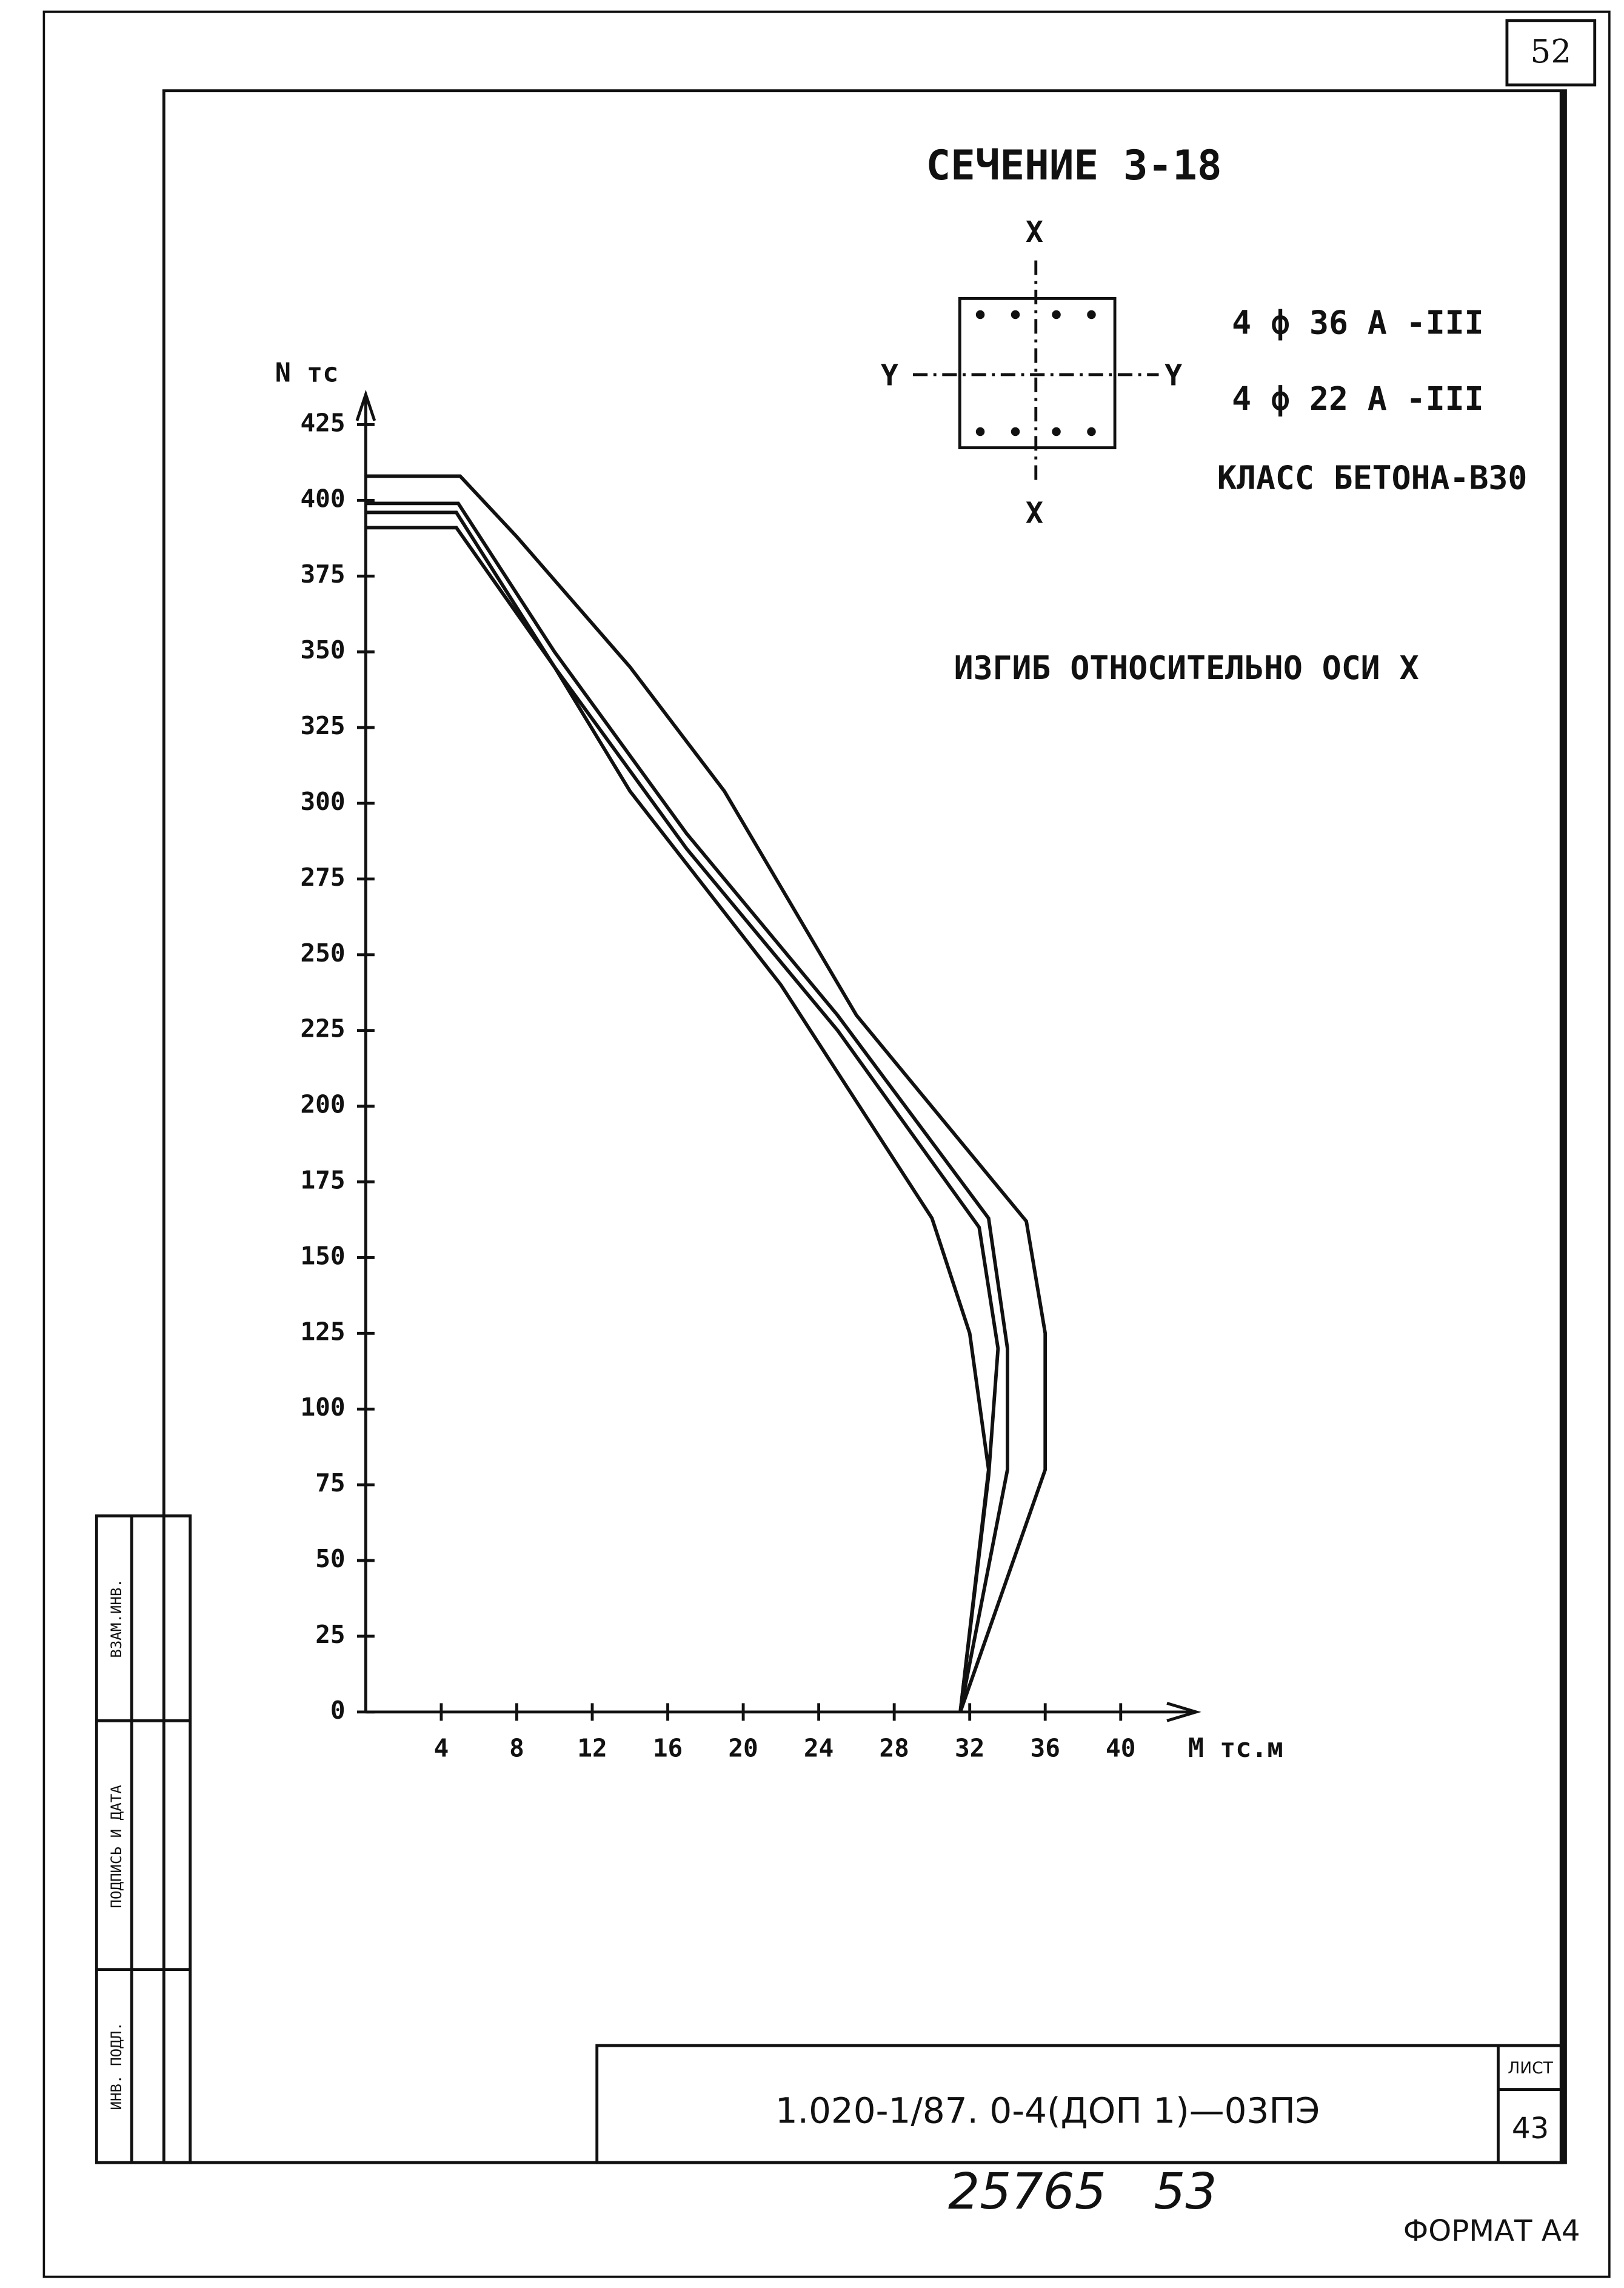 The image size is (1624, 2288). I want to click on x-tick-label: 36, so click(1046, 1748).